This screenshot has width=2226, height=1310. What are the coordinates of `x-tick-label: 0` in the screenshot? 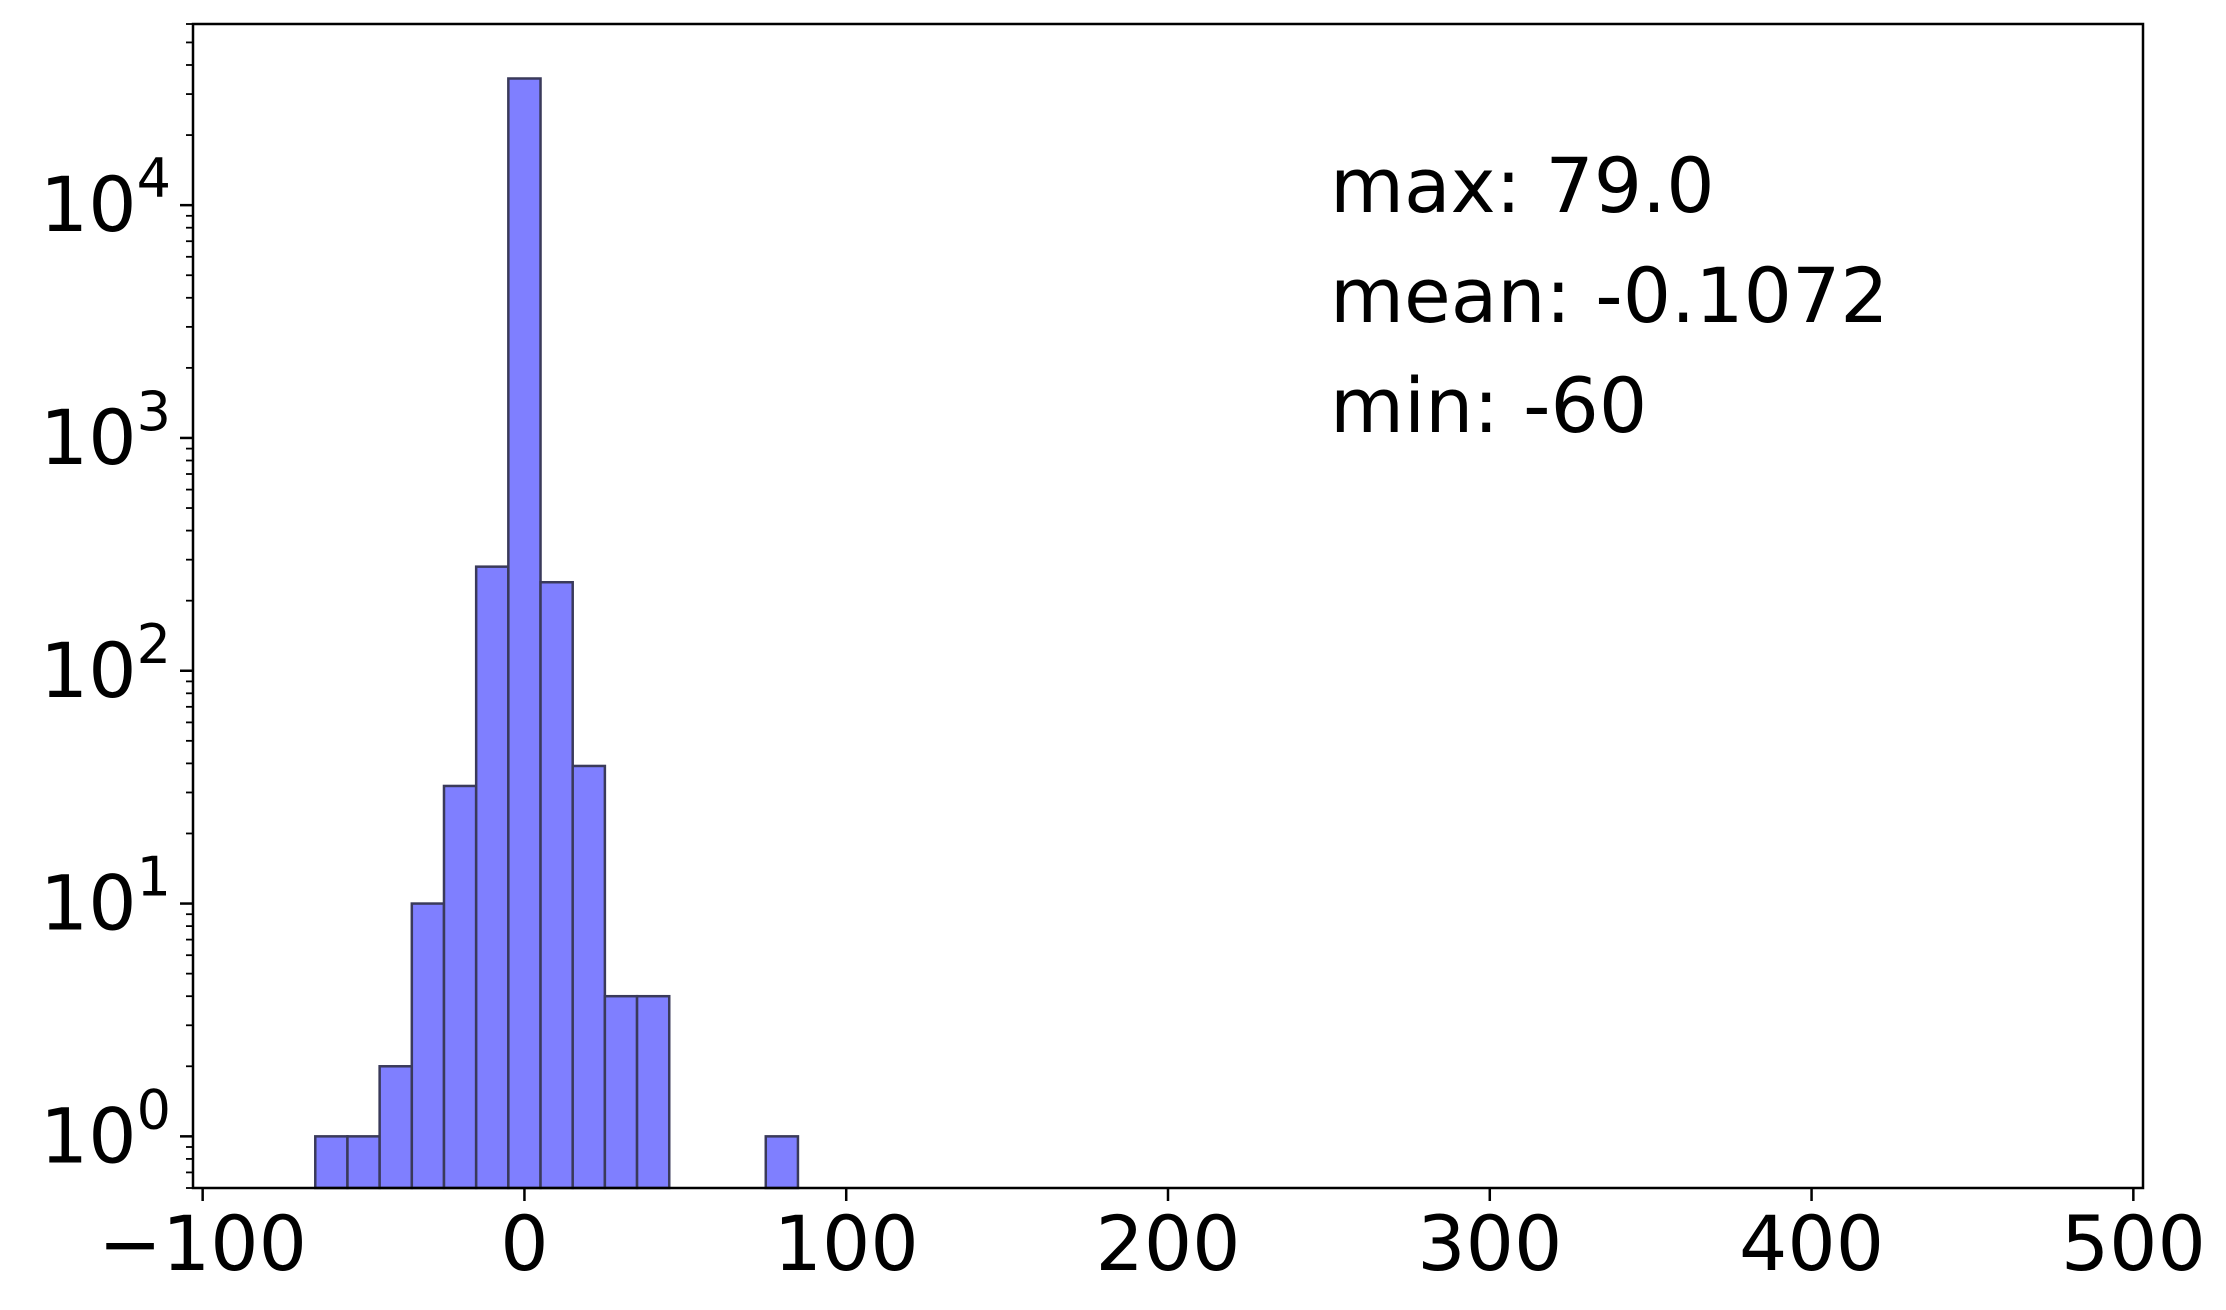 It's located at (524, 1243).